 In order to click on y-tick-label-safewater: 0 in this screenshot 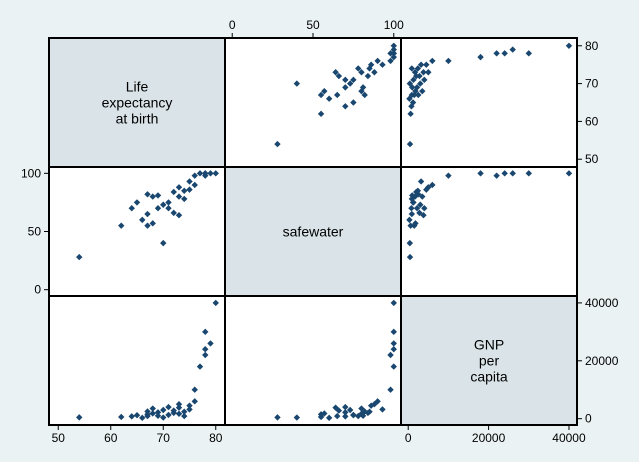, I will do `click(37, 290)`.